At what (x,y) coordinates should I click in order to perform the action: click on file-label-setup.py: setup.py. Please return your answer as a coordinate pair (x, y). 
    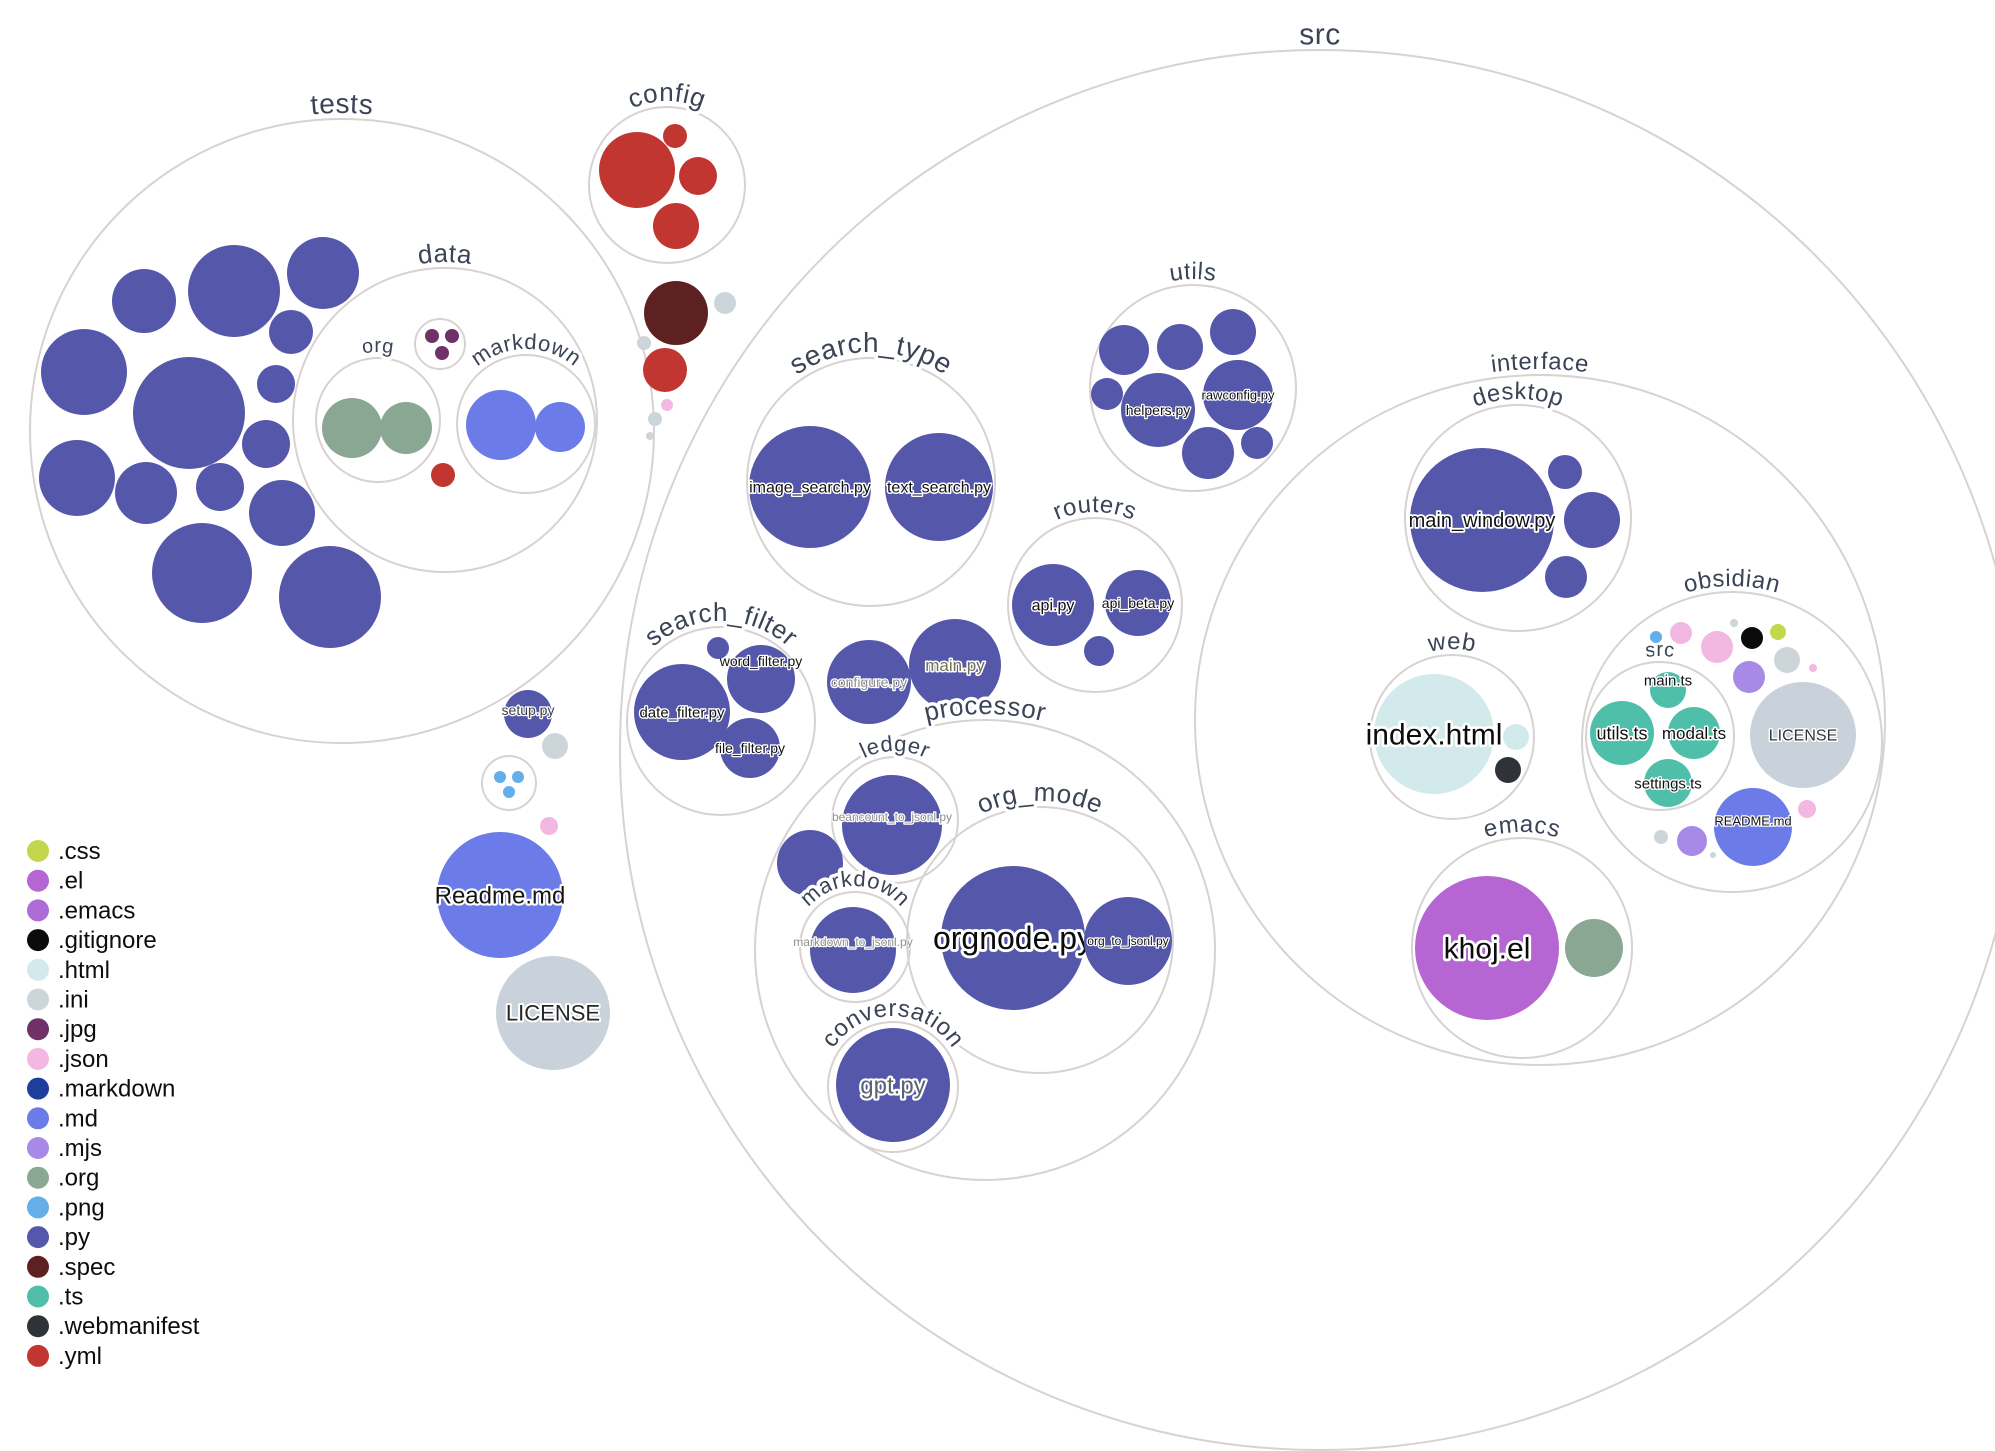
    Looking at the image, I should click on (528, 710).